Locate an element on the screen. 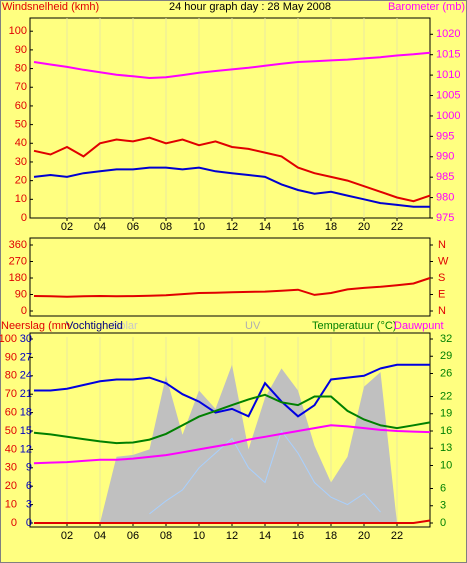  legend-label: Vochtigheid is located at coordinates (94, 326).